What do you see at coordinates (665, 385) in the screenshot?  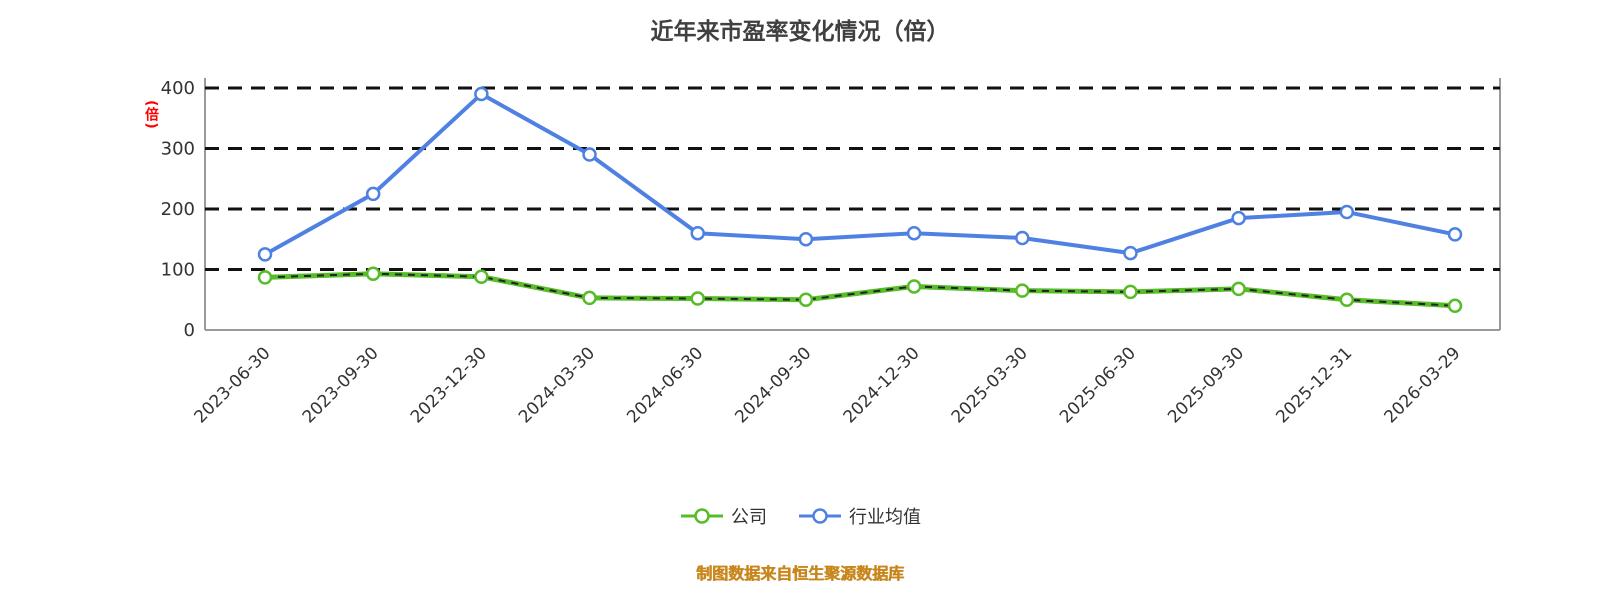 I see `x-tick-label: 2024-06-30` at bounding box center [665, 385].